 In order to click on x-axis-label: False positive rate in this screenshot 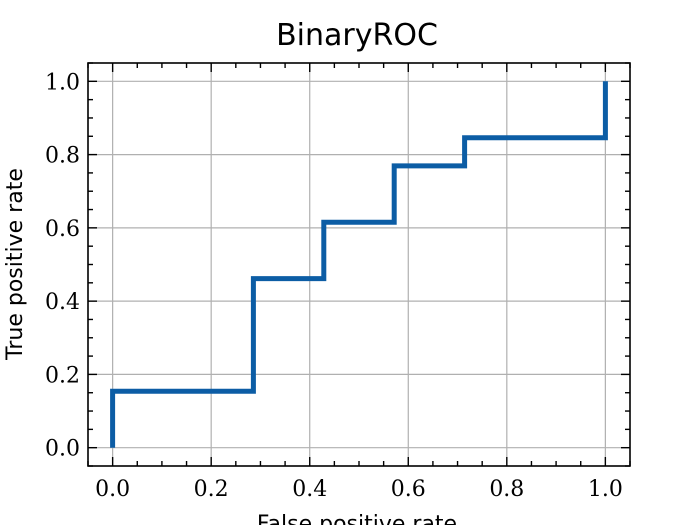, I will do `click(357, 518)`.